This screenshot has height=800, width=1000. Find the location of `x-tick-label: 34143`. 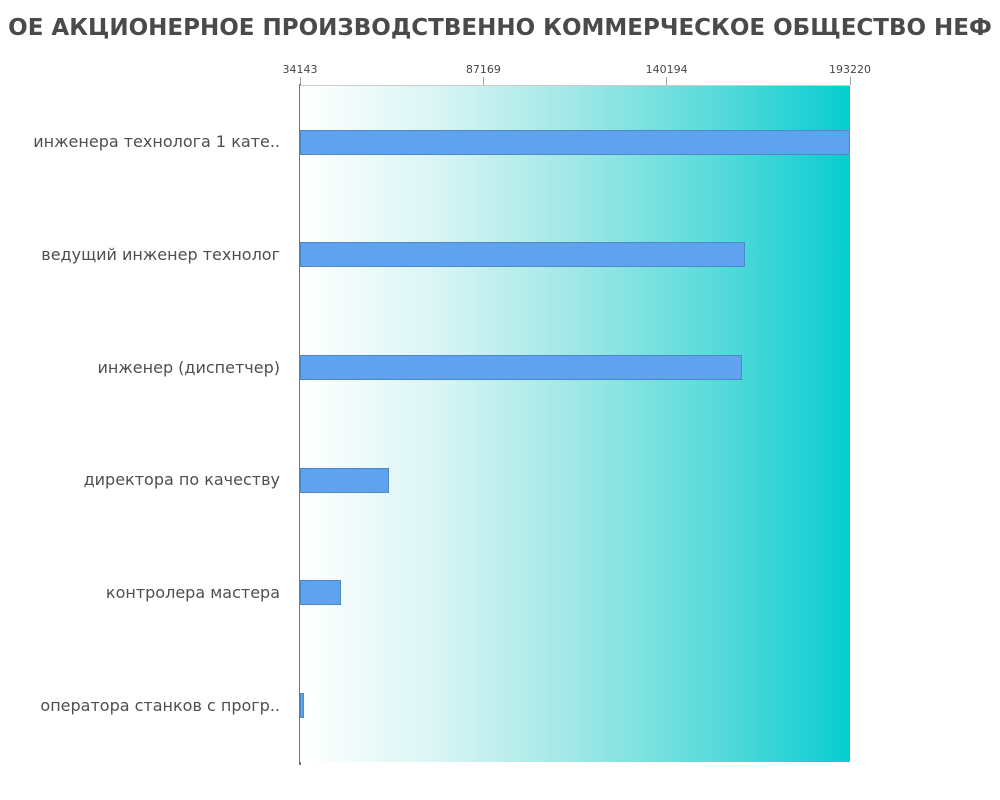

x-tick-label: 34143 is located at coordinates (300, 69).